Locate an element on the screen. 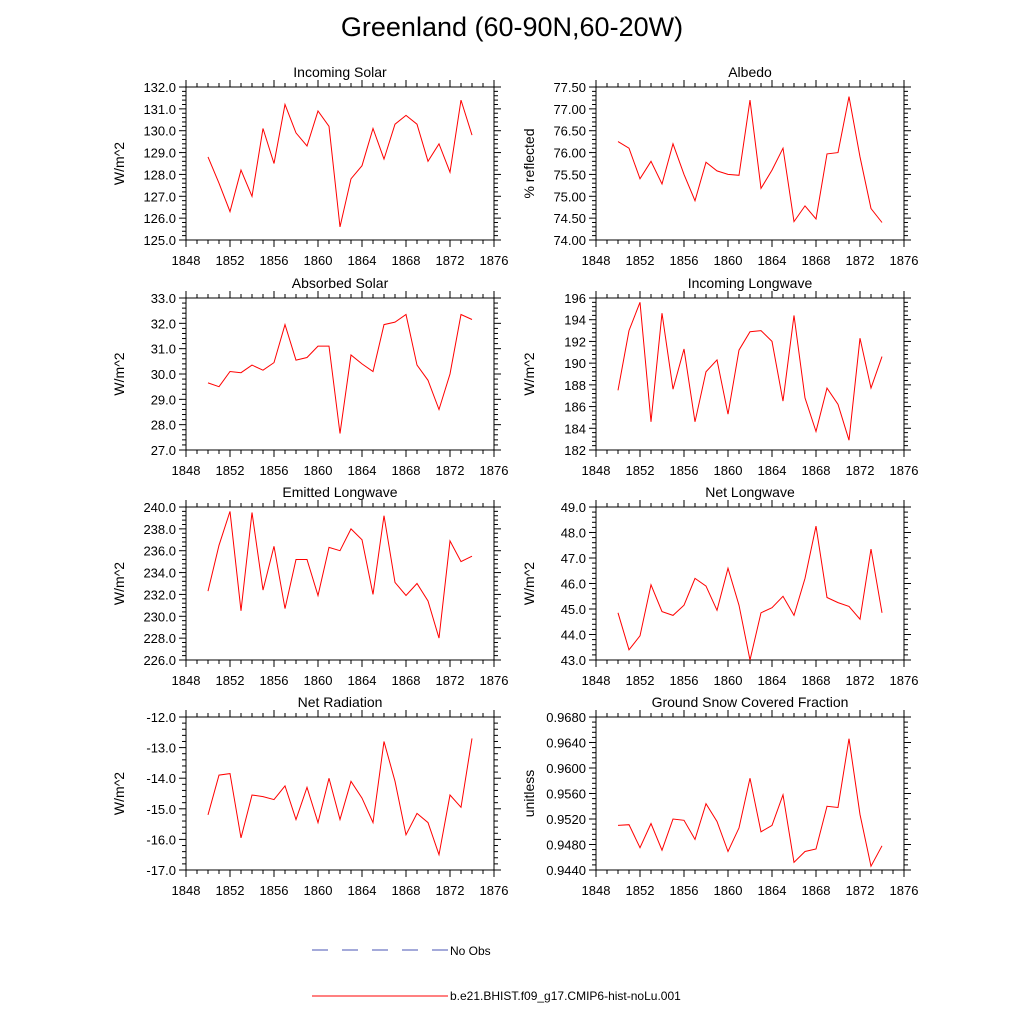  y-tick-label: 76.50 is located at coordinates (569, 131).